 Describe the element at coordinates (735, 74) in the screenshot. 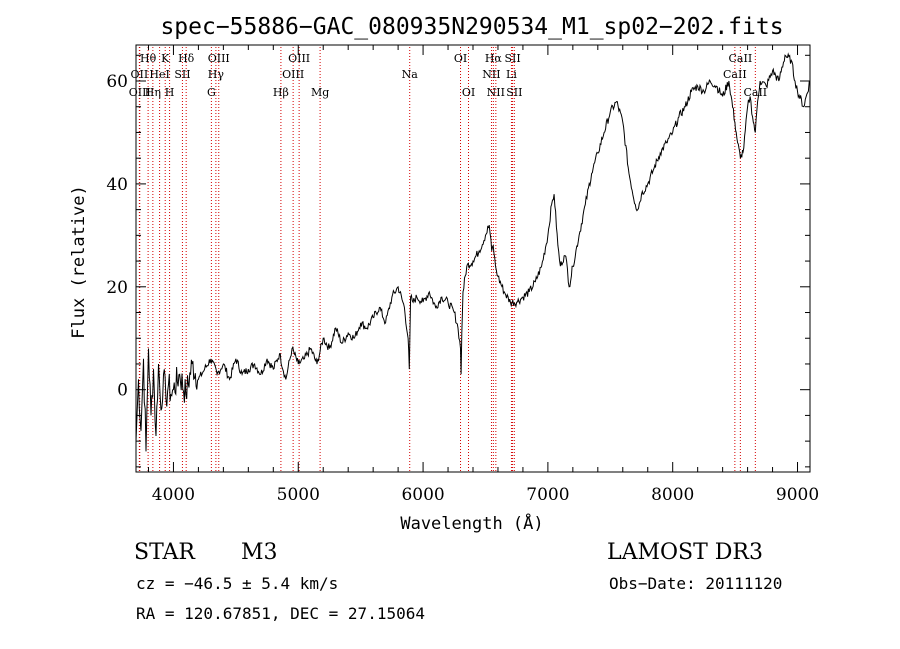

I see `line-marker-label-25: CaII` at that location.